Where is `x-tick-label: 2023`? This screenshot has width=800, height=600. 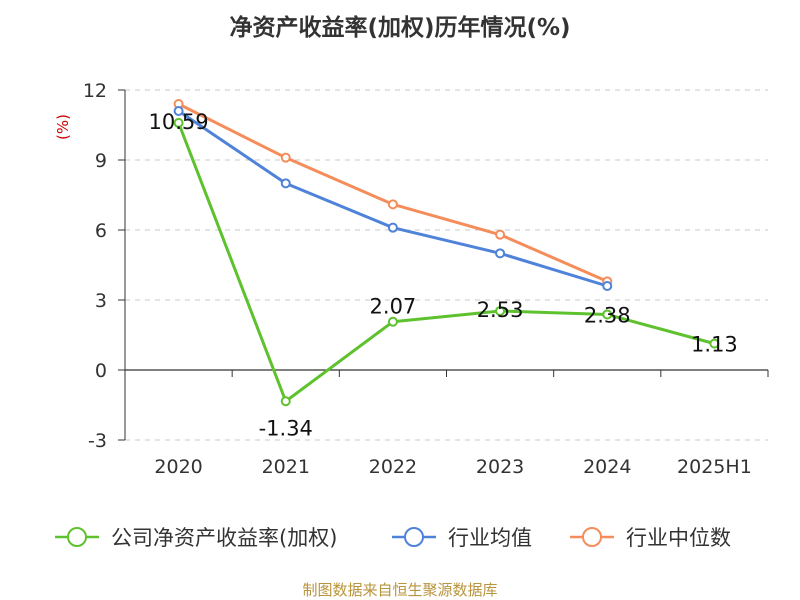 x-tick-label: 2023 is located at coordinates (500, 467).